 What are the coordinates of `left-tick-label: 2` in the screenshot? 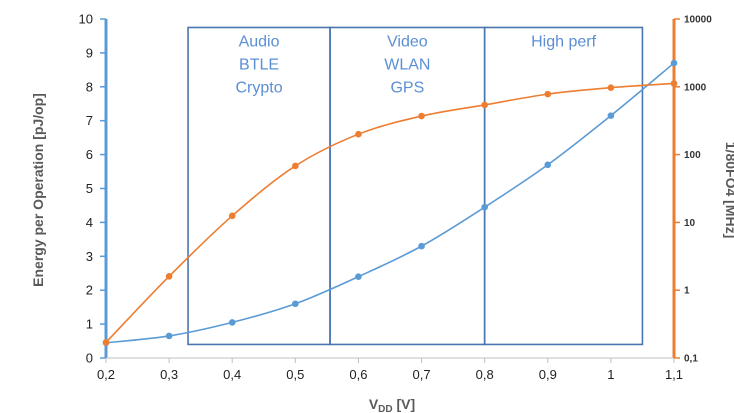 It's located at (89, 290).